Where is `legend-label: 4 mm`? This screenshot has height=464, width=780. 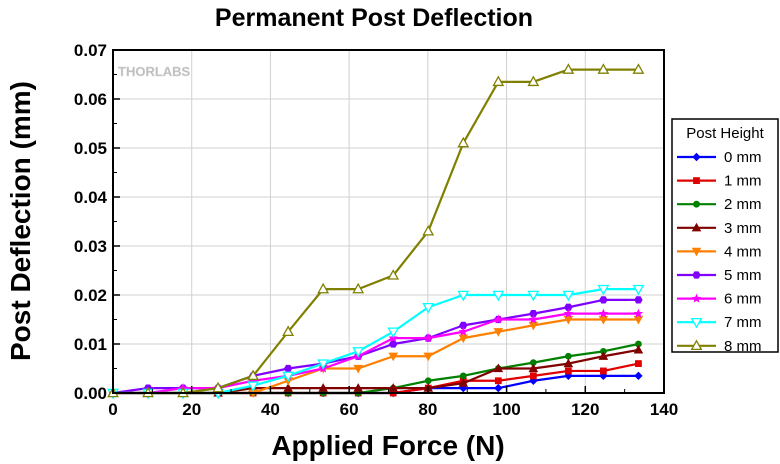 legend-label: 4 mm is located at coordinates (743, 251).